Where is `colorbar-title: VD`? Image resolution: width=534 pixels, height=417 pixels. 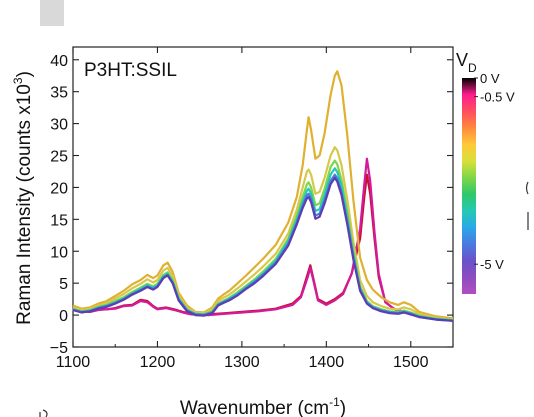
colorbar-title: VD is located at coordinates (466, 62).